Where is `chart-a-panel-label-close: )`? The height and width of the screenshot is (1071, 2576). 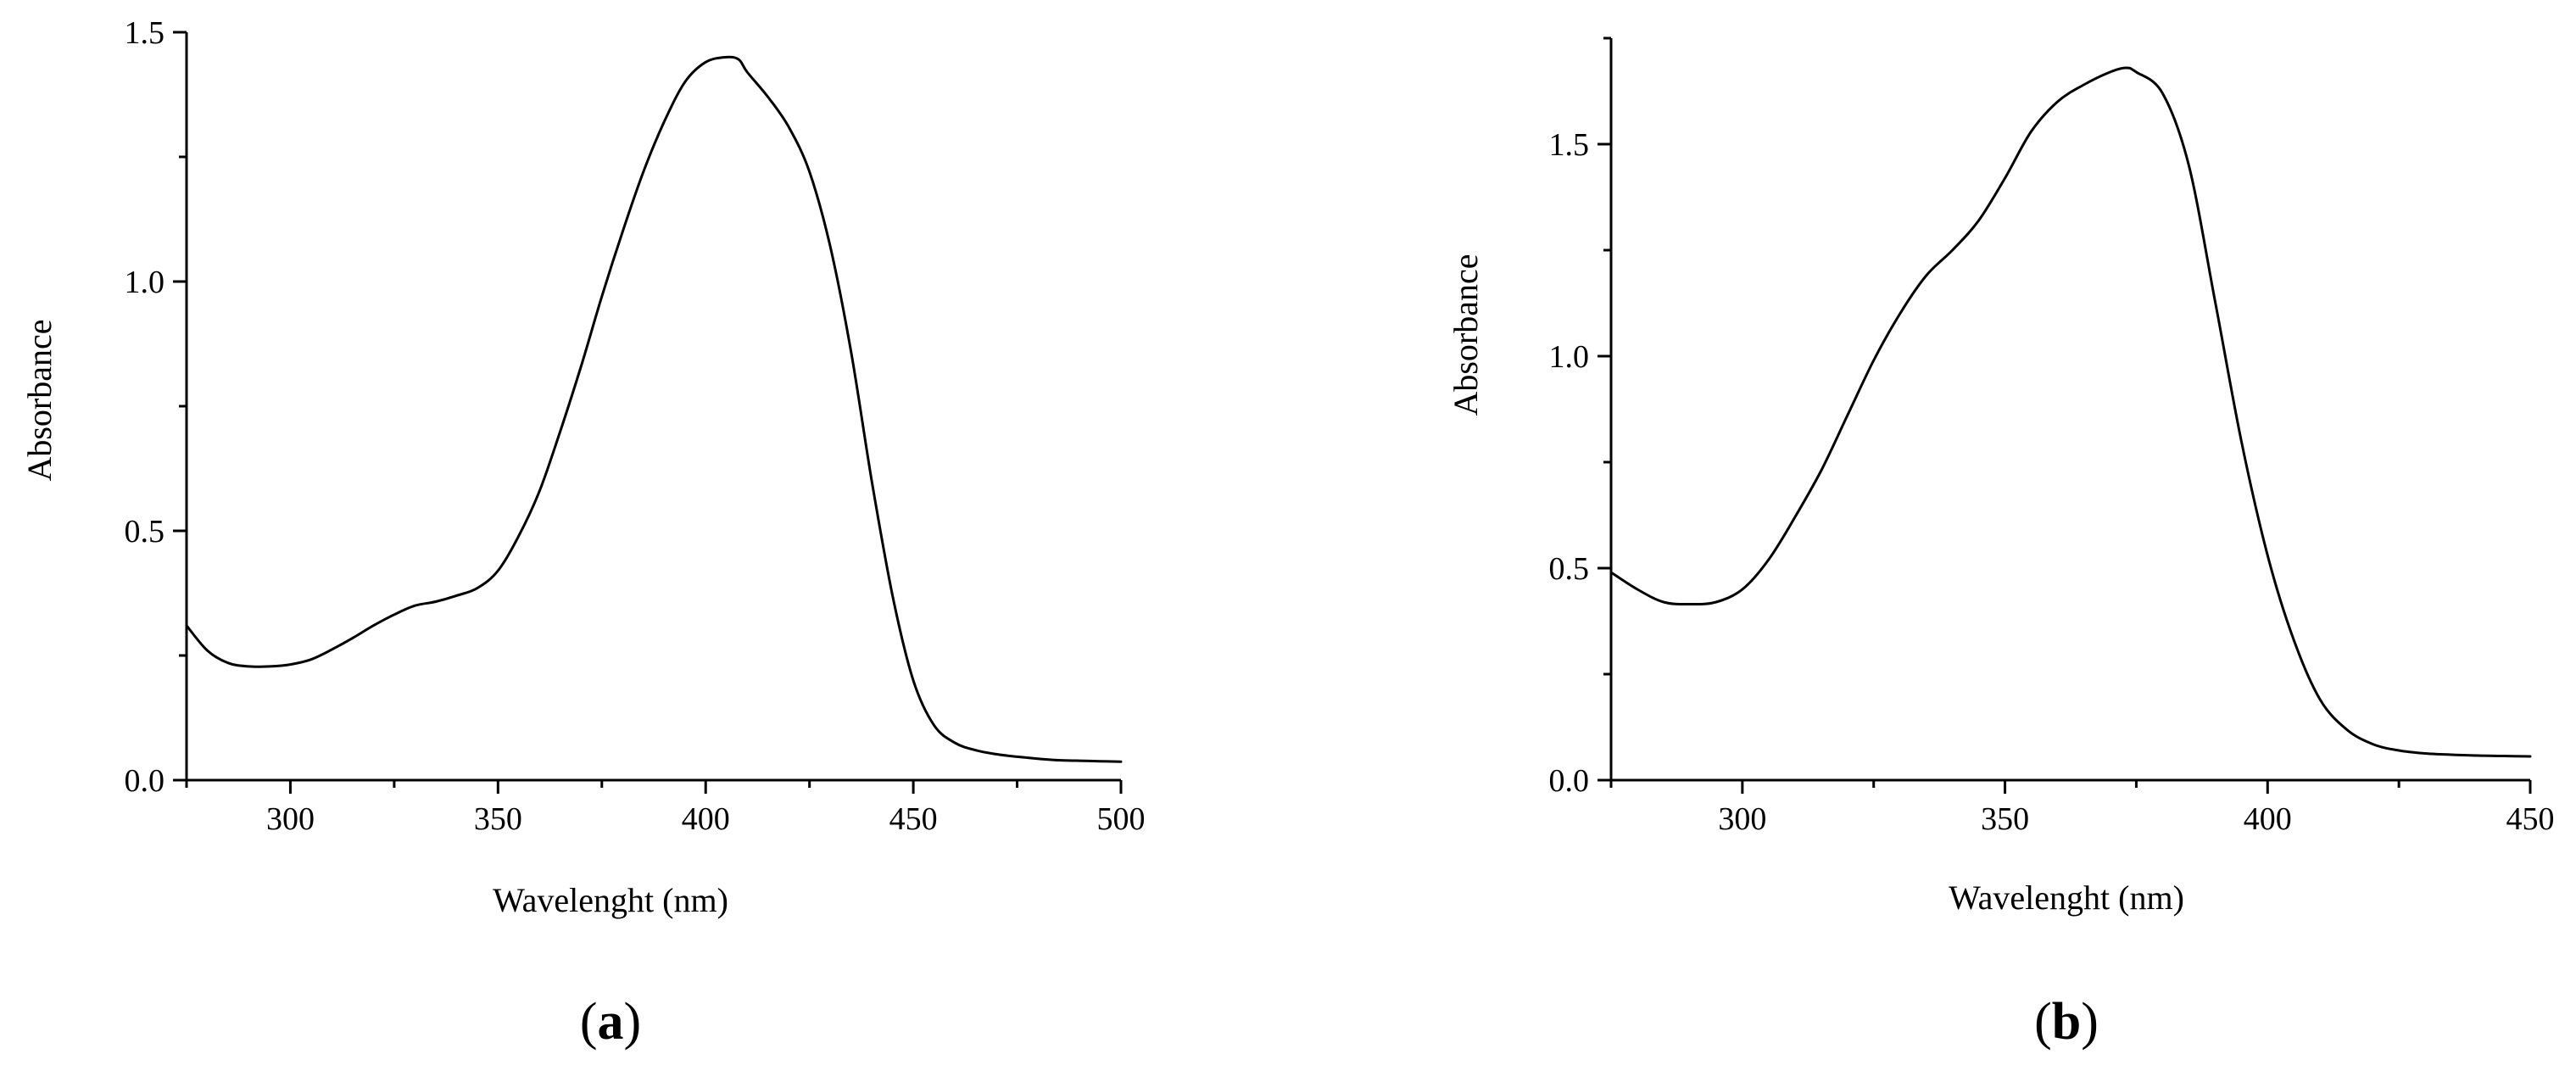
chart-a-panel-label-close: ) is located at coordinates (633, 1022).